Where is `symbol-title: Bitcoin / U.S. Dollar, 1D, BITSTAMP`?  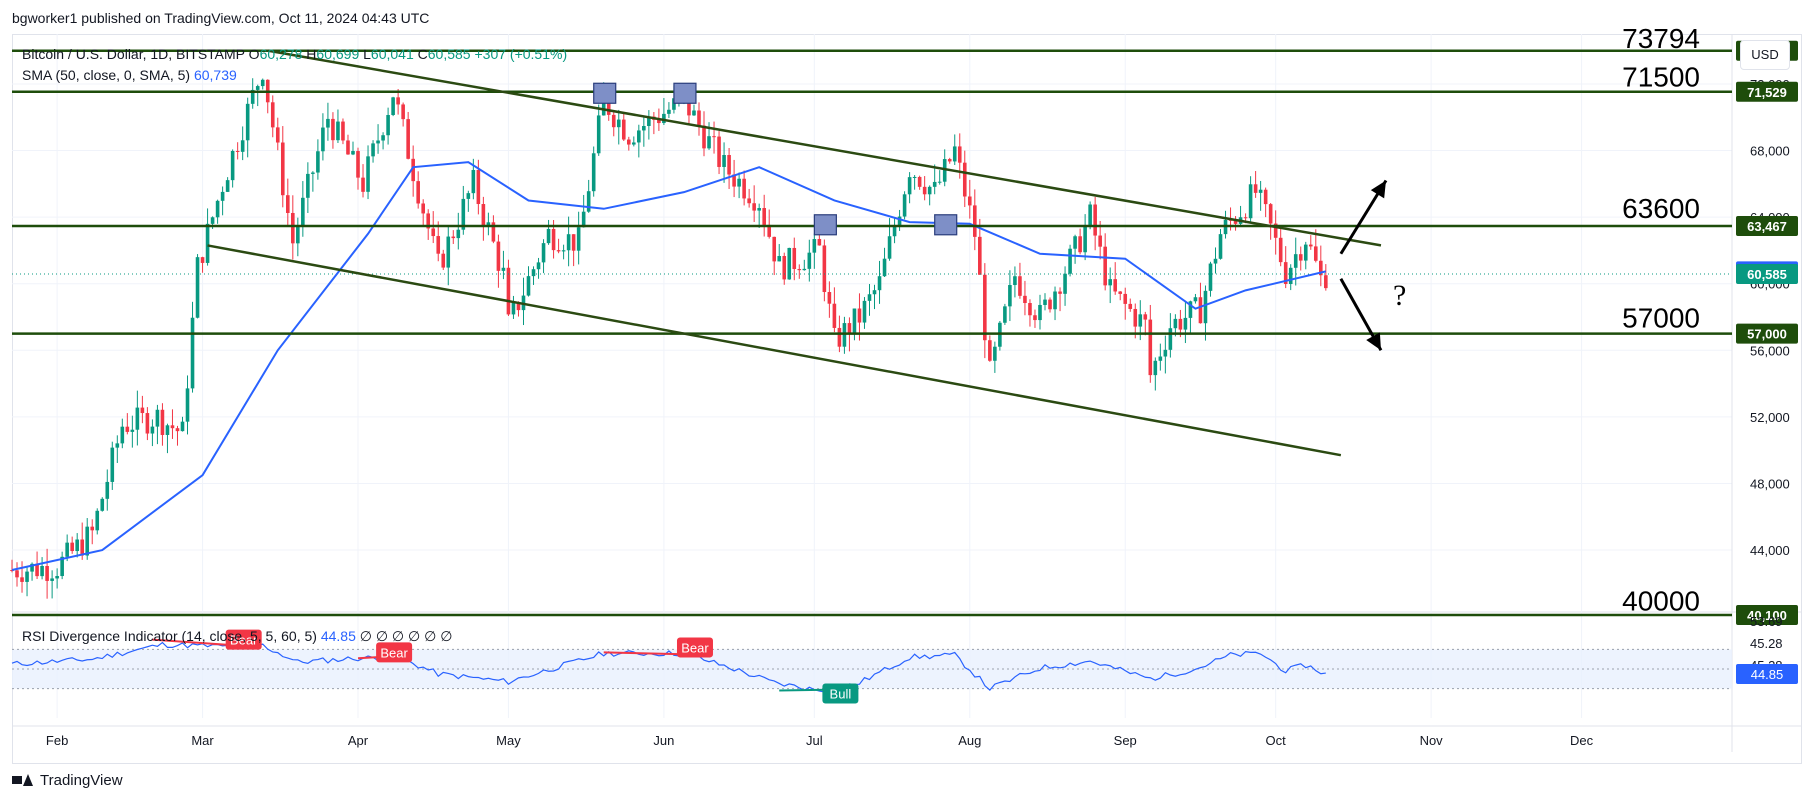 symbol-title: Bitcoin / U.S. Dollar, 1D, BITSTAMP is located at coordinates (133, 54).